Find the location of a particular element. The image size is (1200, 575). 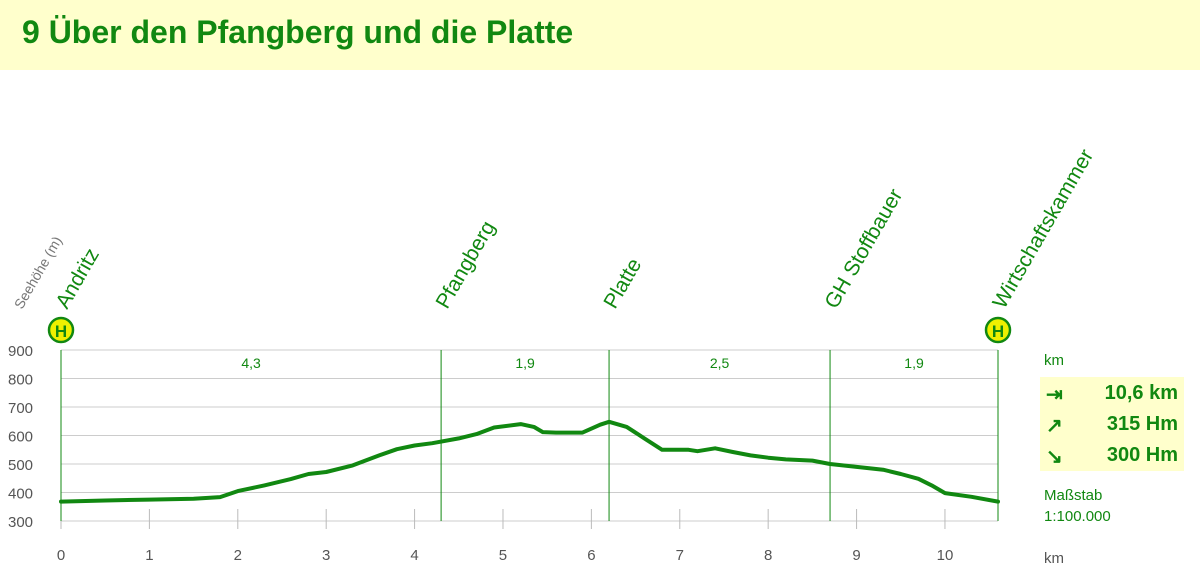

km-label: km is located at coordinates (1054, 360).